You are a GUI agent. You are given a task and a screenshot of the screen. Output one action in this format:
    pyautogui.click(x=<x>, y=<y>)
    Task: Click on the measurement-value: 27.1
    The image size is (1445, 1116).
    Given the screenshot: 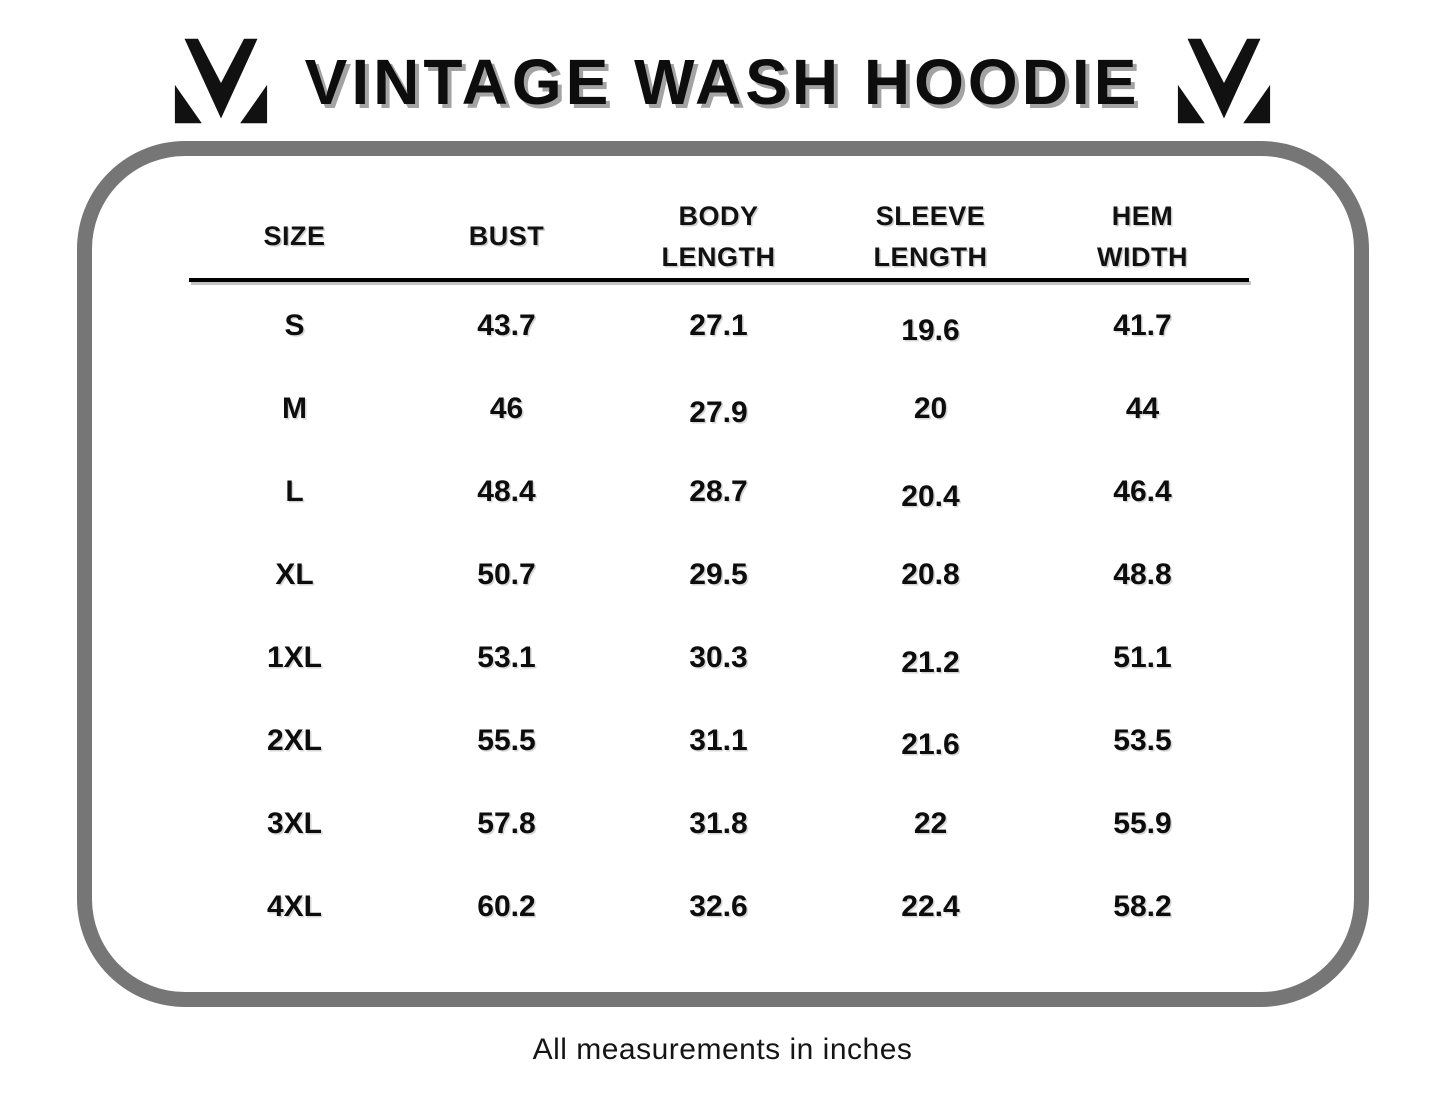 What is the action you would take?
    pyautogui.click(x=718, y=325)
    